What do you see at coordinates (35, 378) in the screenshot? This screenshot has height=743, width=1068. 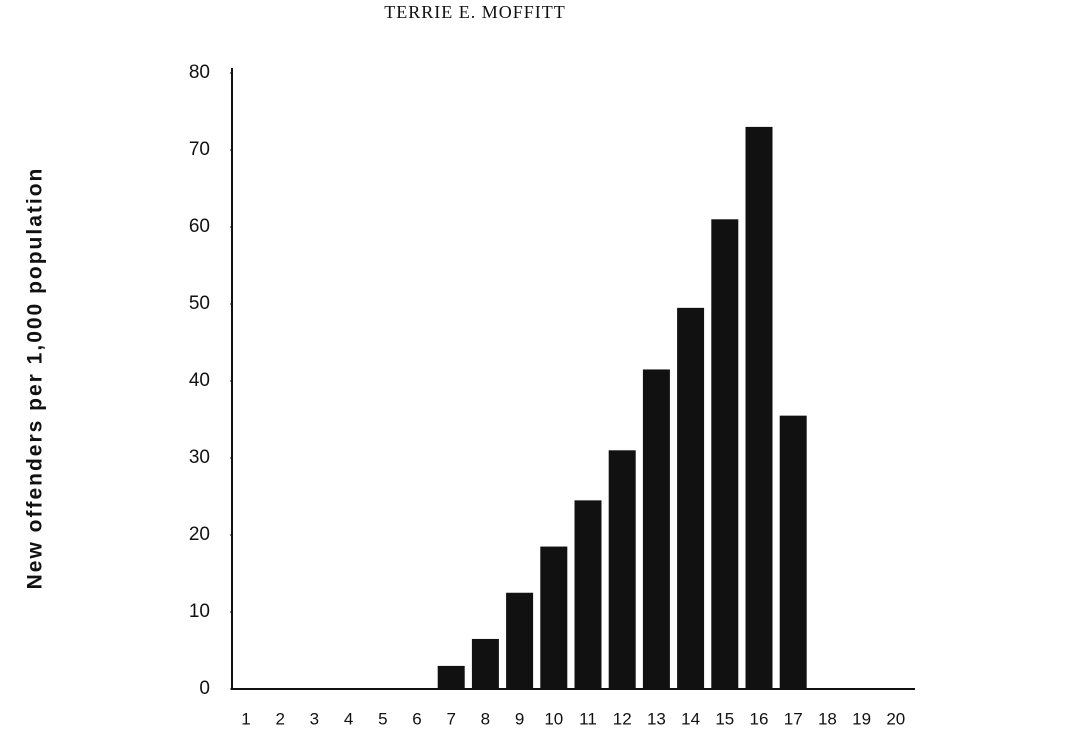 I see `y-axis-title: New offenders per 1,000 population` at bounding box center [35, 378].